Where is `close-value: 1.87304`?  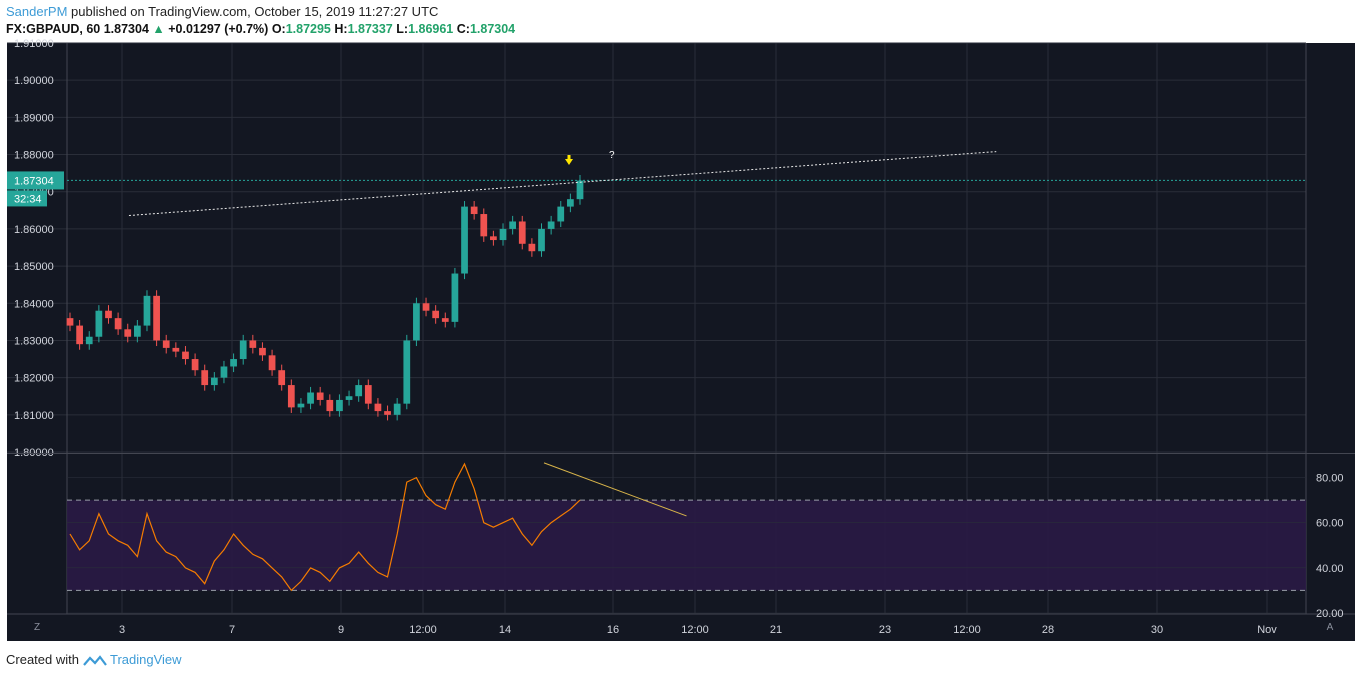
close-value: 1.87304 is located at coordinates (492, 29).